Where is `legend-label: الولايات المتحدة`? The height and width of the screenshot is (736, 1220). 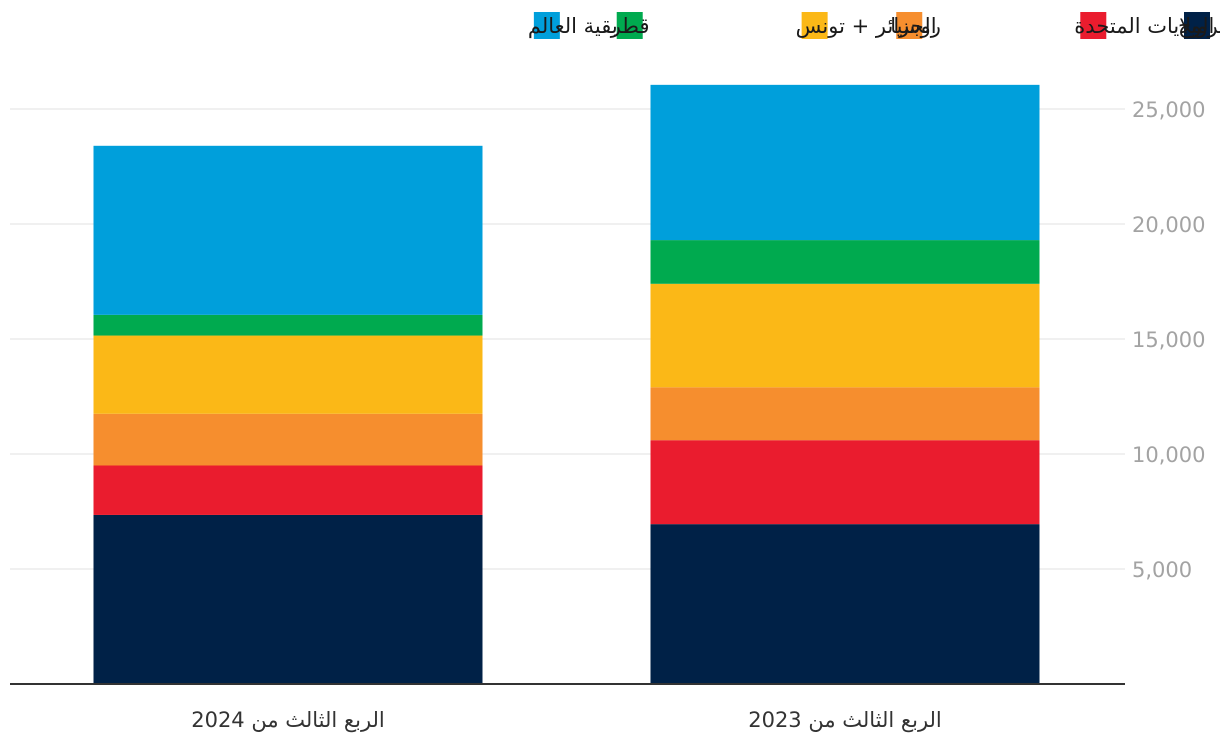 legend-label: الولايات المتحدة is located at coordinates (1144, 26).